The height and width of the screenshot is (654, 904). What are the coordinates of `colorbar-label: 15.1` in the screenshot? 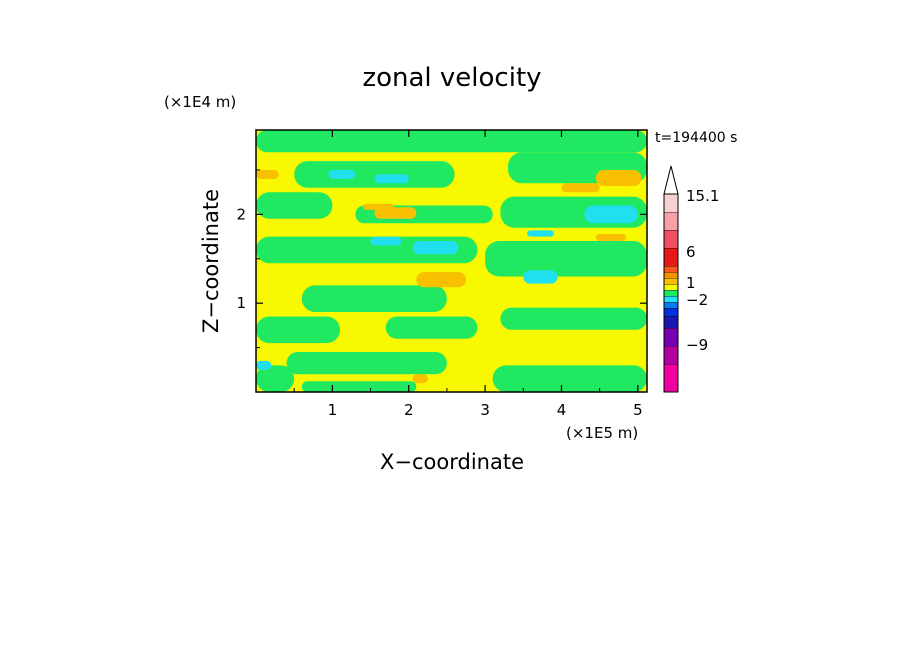 It's located at (702, 196).